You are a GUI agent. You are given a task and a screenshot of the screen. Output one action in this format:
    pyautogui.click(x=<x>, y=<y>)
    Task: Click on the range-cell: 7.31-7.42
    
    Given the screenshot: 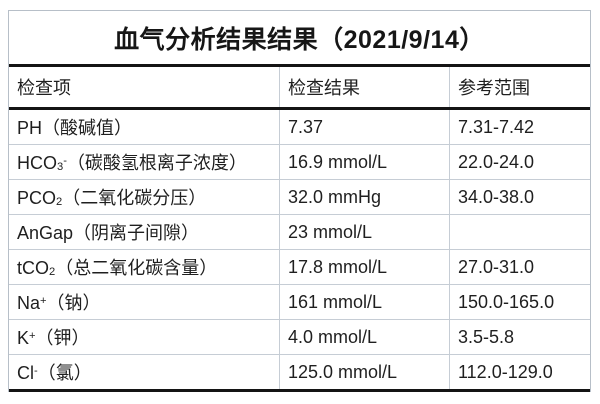 What is the action you would take?
    pyautogui.click(x=519, y=127)
    